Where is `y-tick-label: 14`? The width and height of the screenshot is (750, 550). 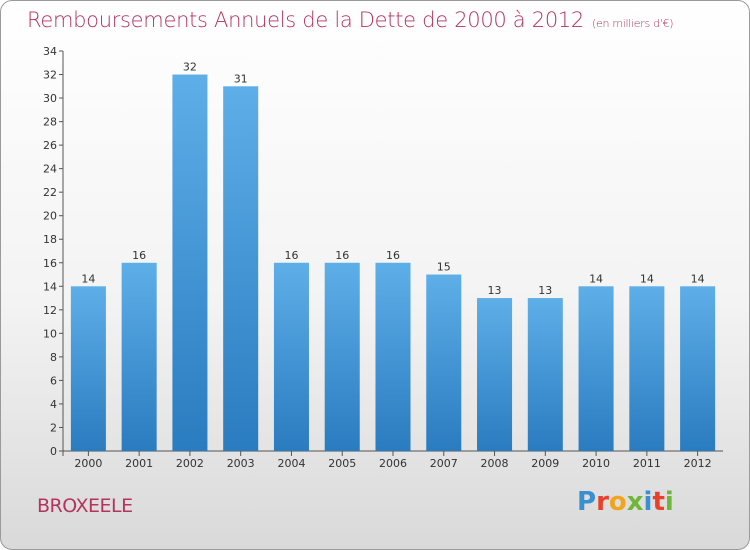 y-tick-label: 14 is located at coordinates (50, 286).